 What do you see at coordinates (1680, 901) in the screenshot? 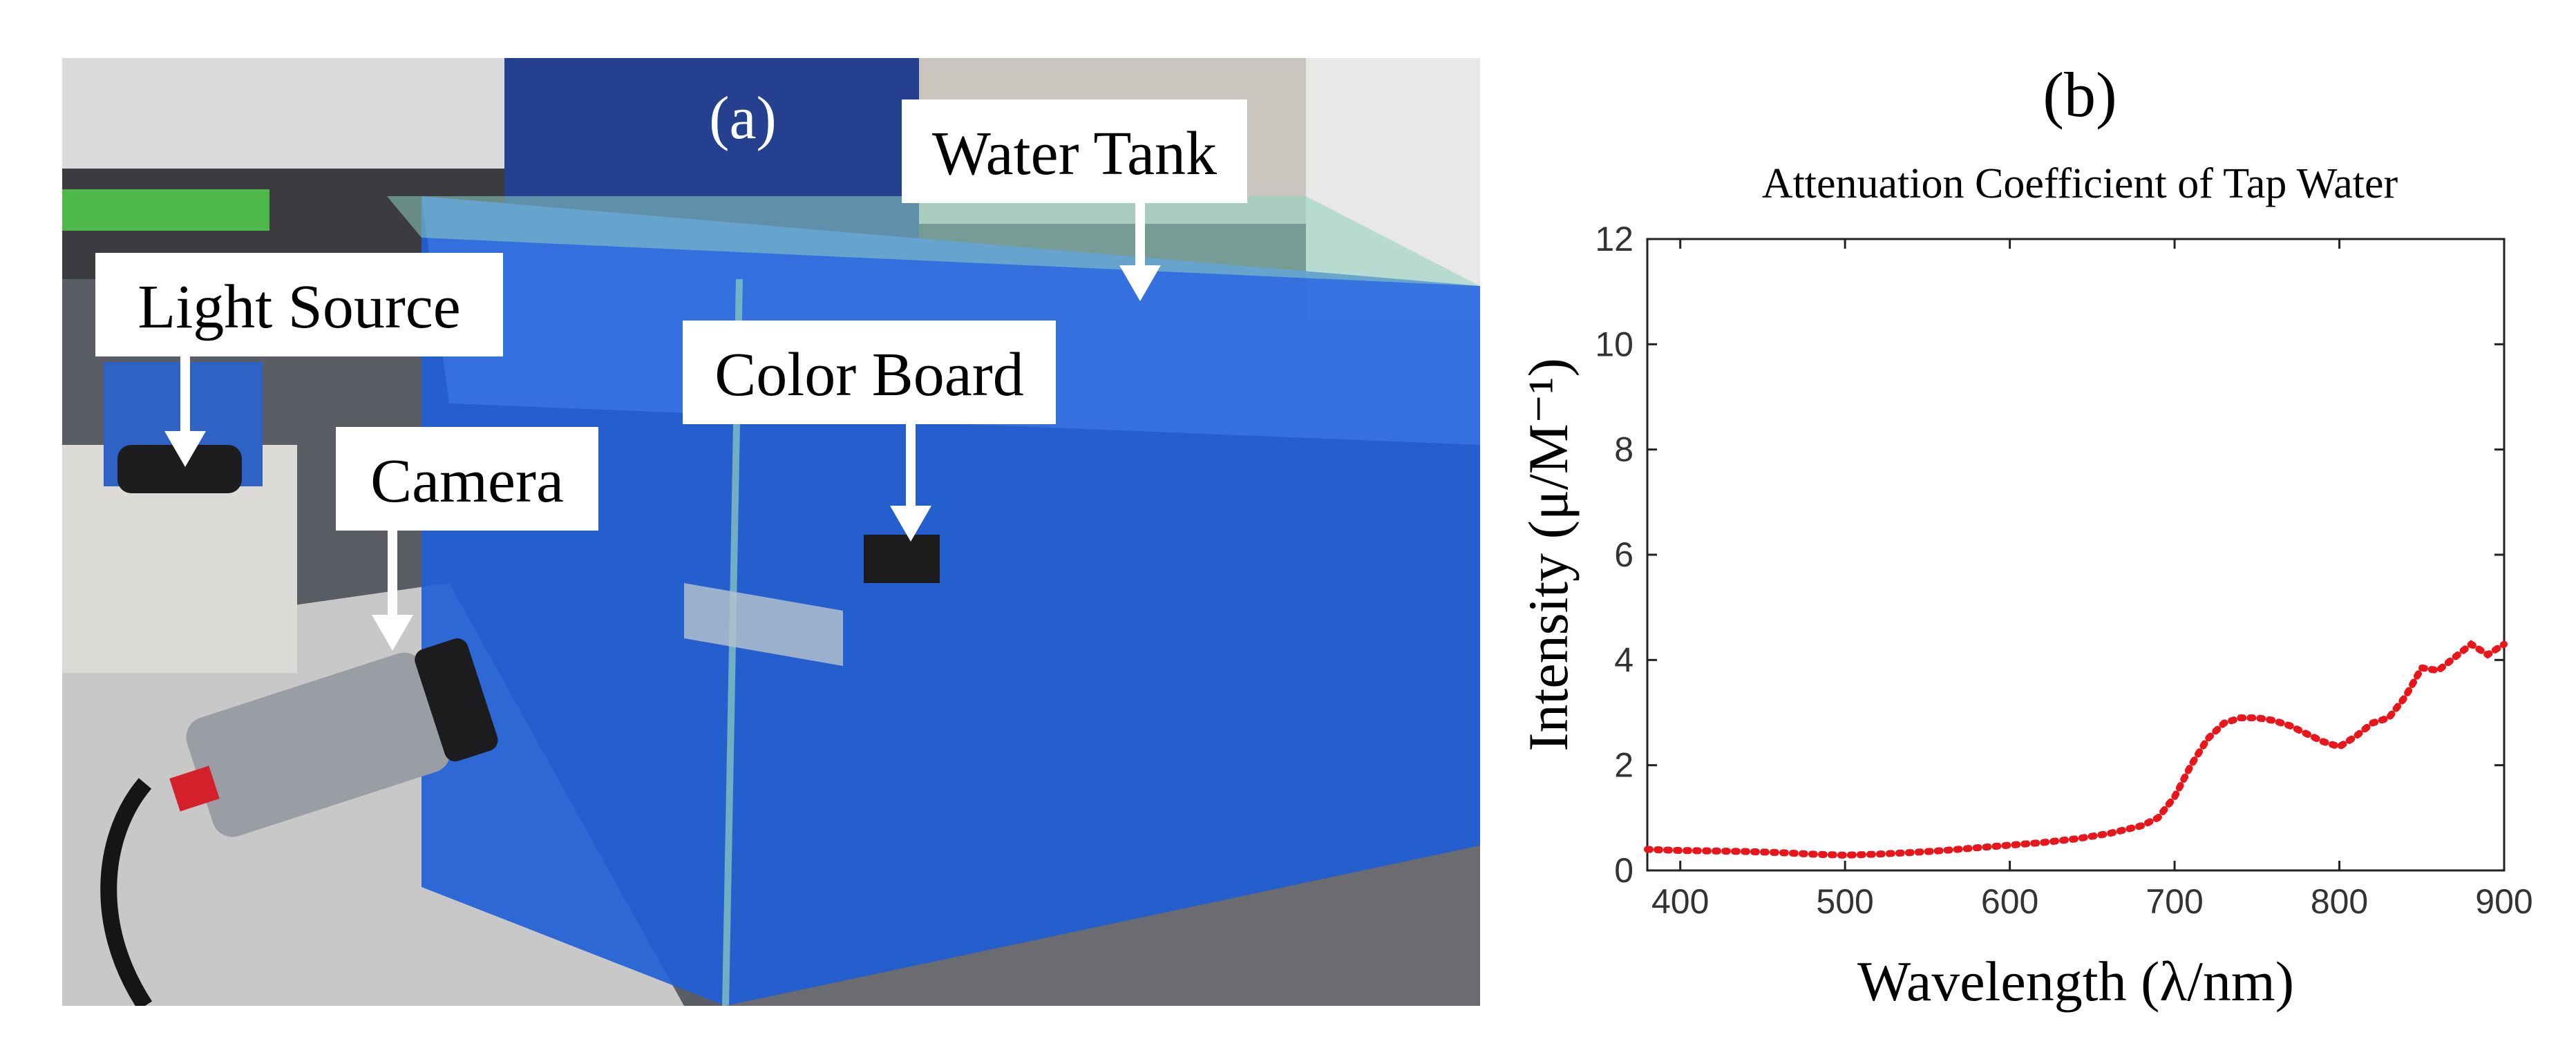
I see `x-tick-label: 400` at bounding box center [1680, 901].